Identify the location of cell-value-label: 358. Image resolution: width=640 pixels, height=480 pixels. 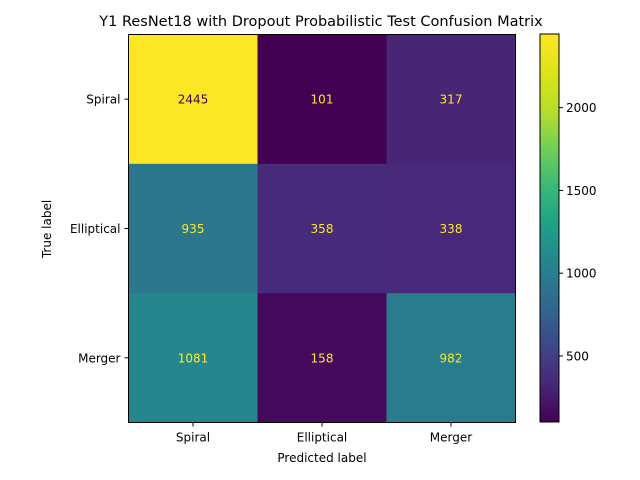
(322, 229).